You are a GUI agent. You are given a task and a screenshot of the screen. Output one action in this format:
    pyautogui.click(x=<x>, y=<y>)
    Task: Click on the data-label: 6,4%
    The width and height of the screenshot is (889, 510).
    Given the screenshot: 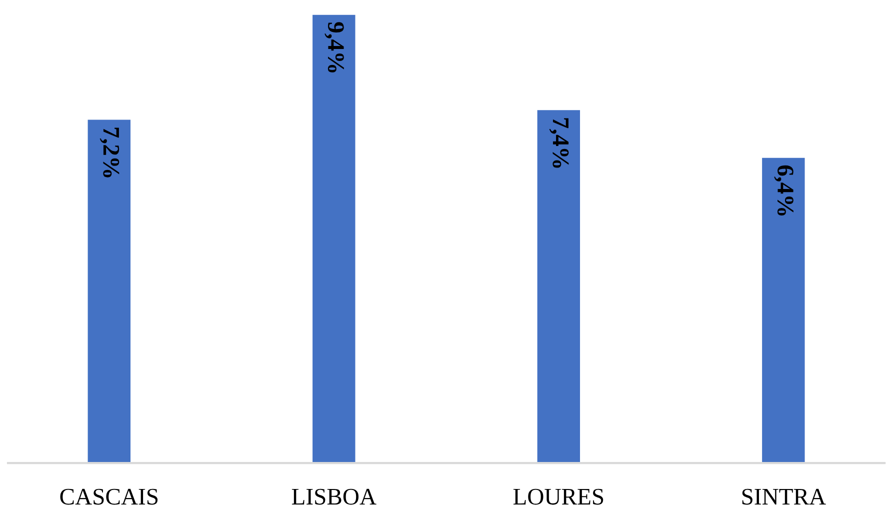 What is the action you would take?
    pyautogui.click(x=784, y=190)
    